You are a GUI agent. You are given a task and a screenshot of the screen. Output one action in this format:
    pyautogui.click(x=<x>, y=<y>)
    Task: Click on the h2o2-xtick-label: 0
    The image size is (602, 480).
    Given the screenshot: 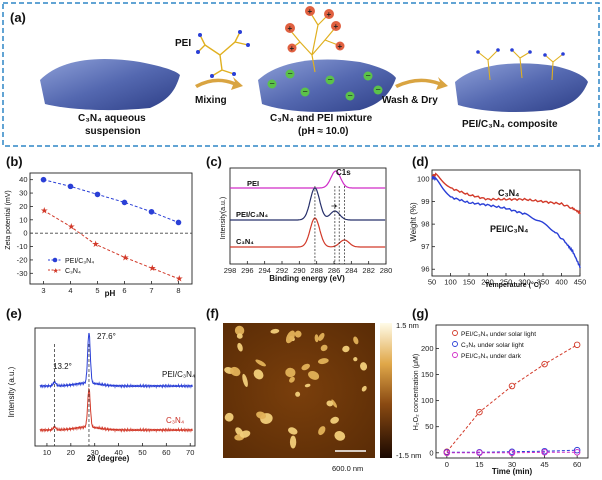 What is the action you would take?
    pyautogui.click(x=447, y=464)
    